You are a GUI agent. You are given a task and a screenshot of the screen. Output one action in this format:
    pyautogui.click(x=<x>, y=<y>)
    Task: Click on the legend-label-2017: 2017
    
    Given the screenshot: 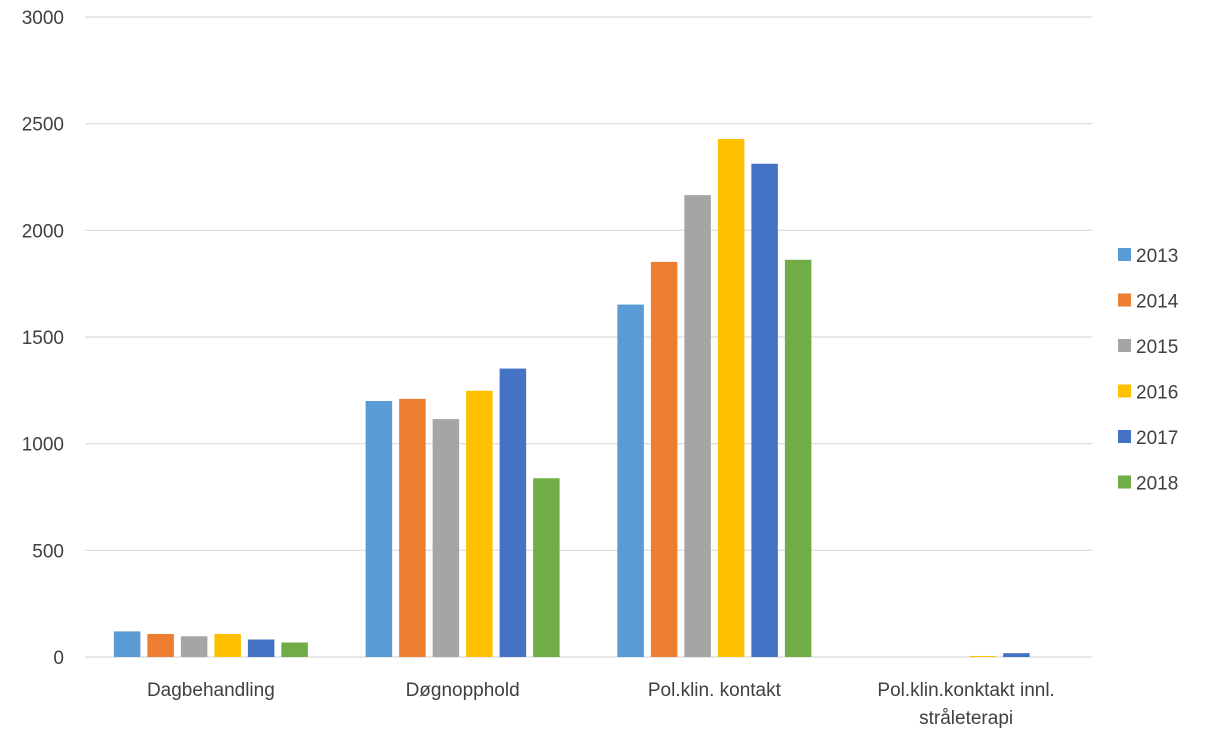 What is the action you would take?
    pyautogui.click(x=1157, y=438)
    